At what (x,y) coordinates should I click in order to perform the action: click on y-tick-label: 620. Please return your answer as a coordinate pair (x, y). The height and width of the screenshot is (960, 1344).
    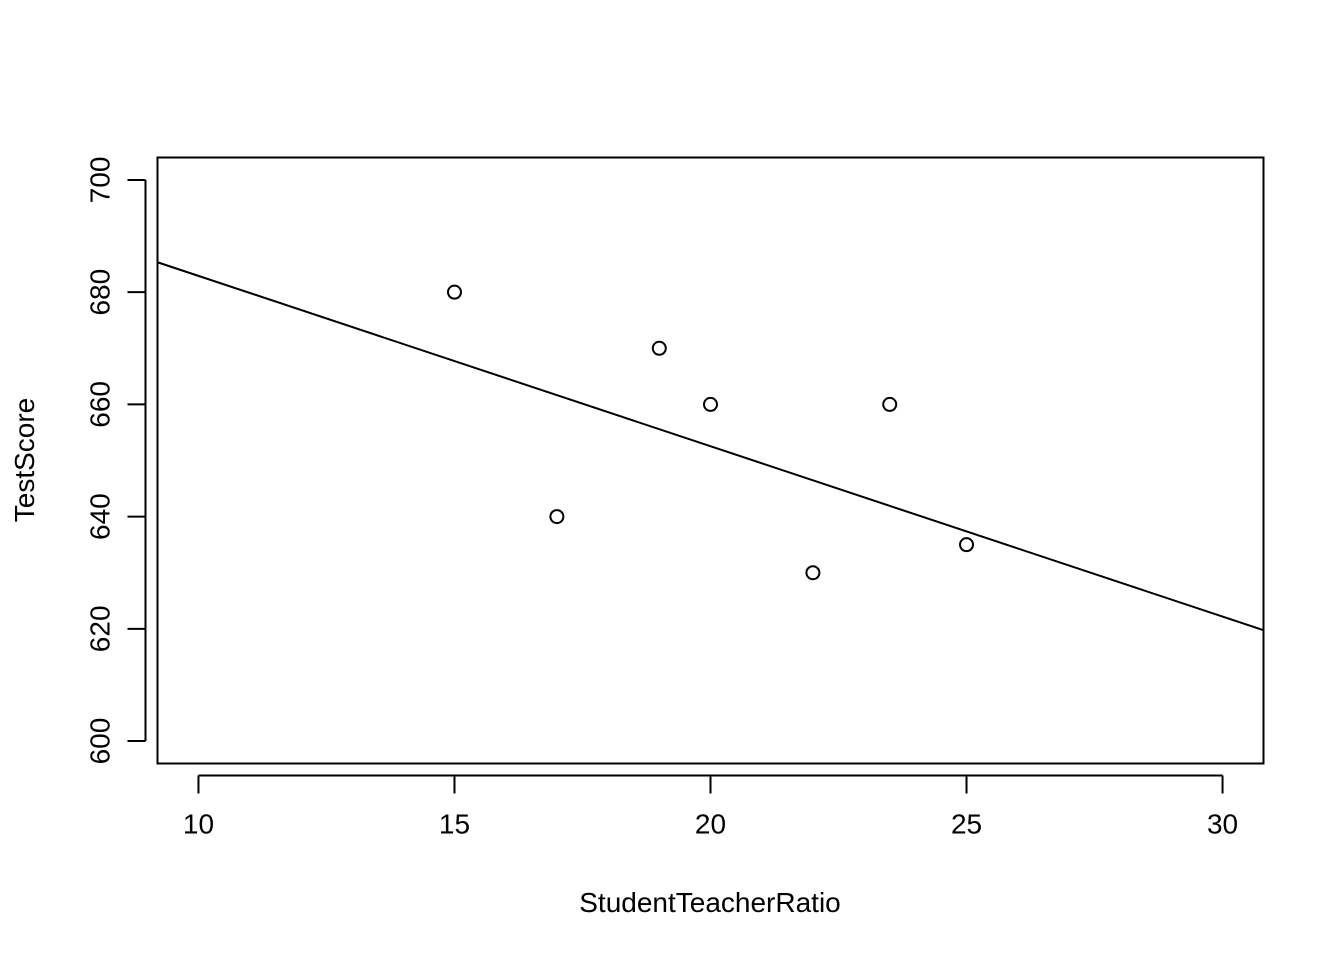
    Looking at the image, I should click on (100, 628).